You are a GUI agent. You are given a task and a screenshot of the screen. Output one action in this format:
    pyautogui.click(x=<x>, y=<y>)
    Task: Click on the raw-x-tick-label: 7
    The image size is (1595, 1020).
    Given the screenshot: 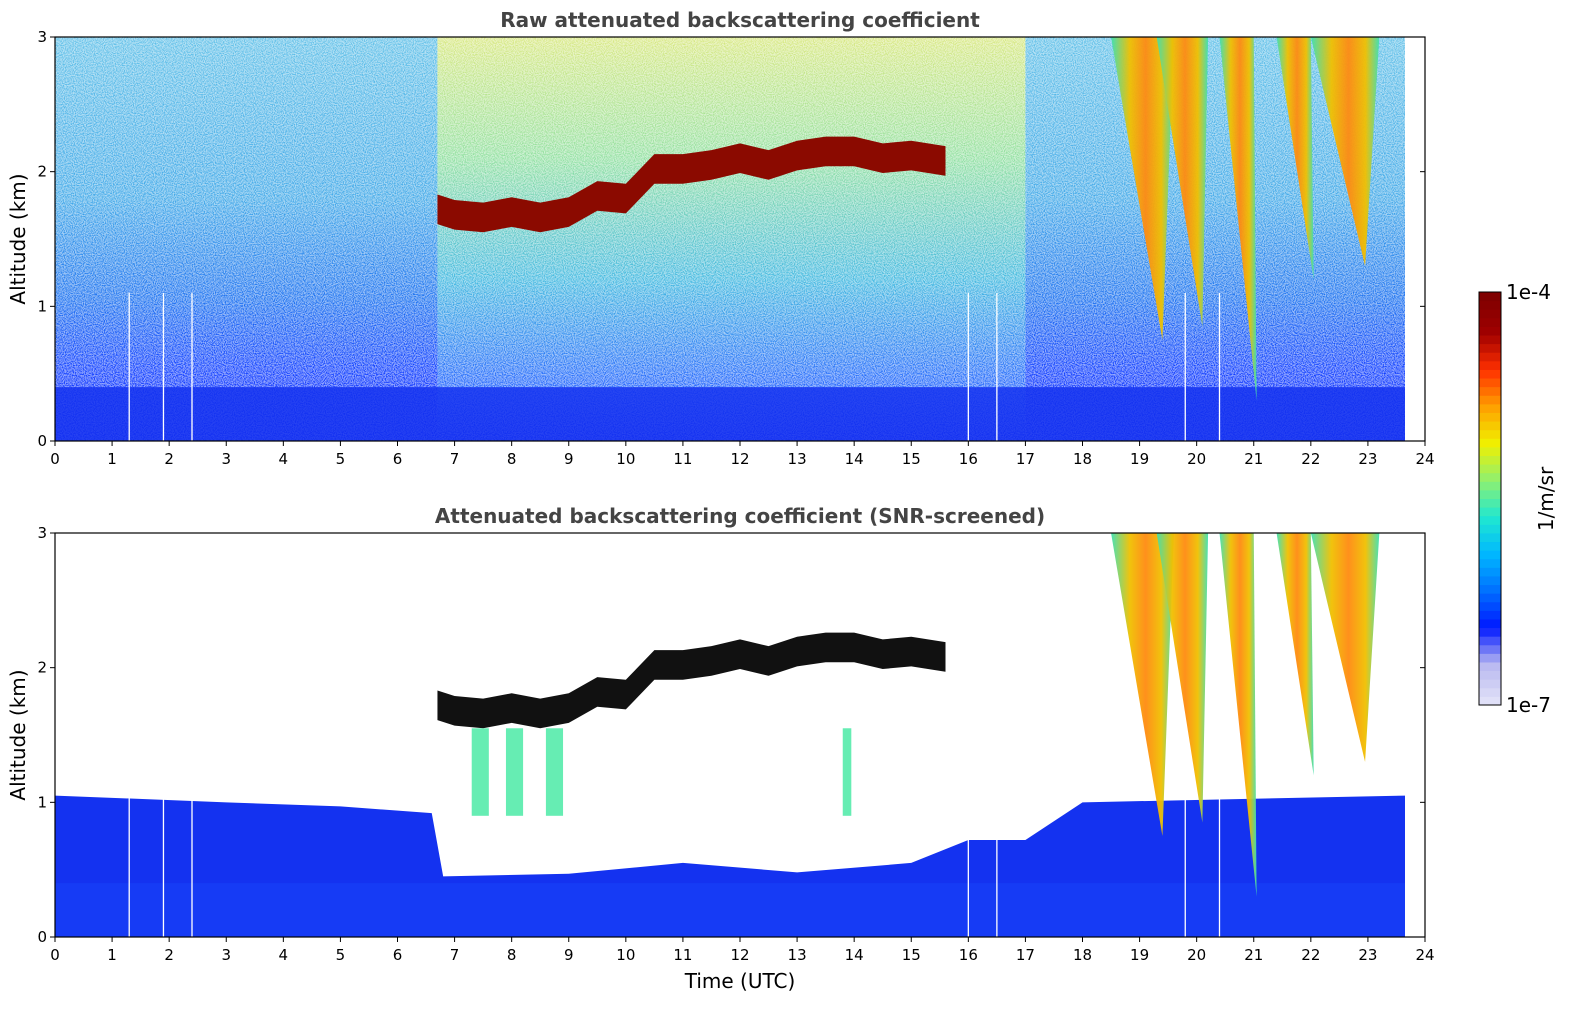 What is the action you would take?
    pyautogui.click(x=455, y=459)
    